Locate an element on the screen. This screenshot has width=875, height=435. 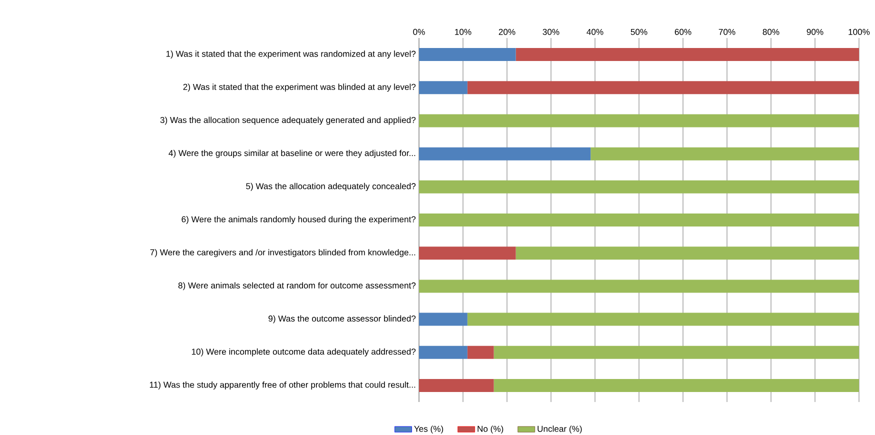
y-tick-label: 9) Was the outcome assessor blinded? is located at coordinates (342, 319).